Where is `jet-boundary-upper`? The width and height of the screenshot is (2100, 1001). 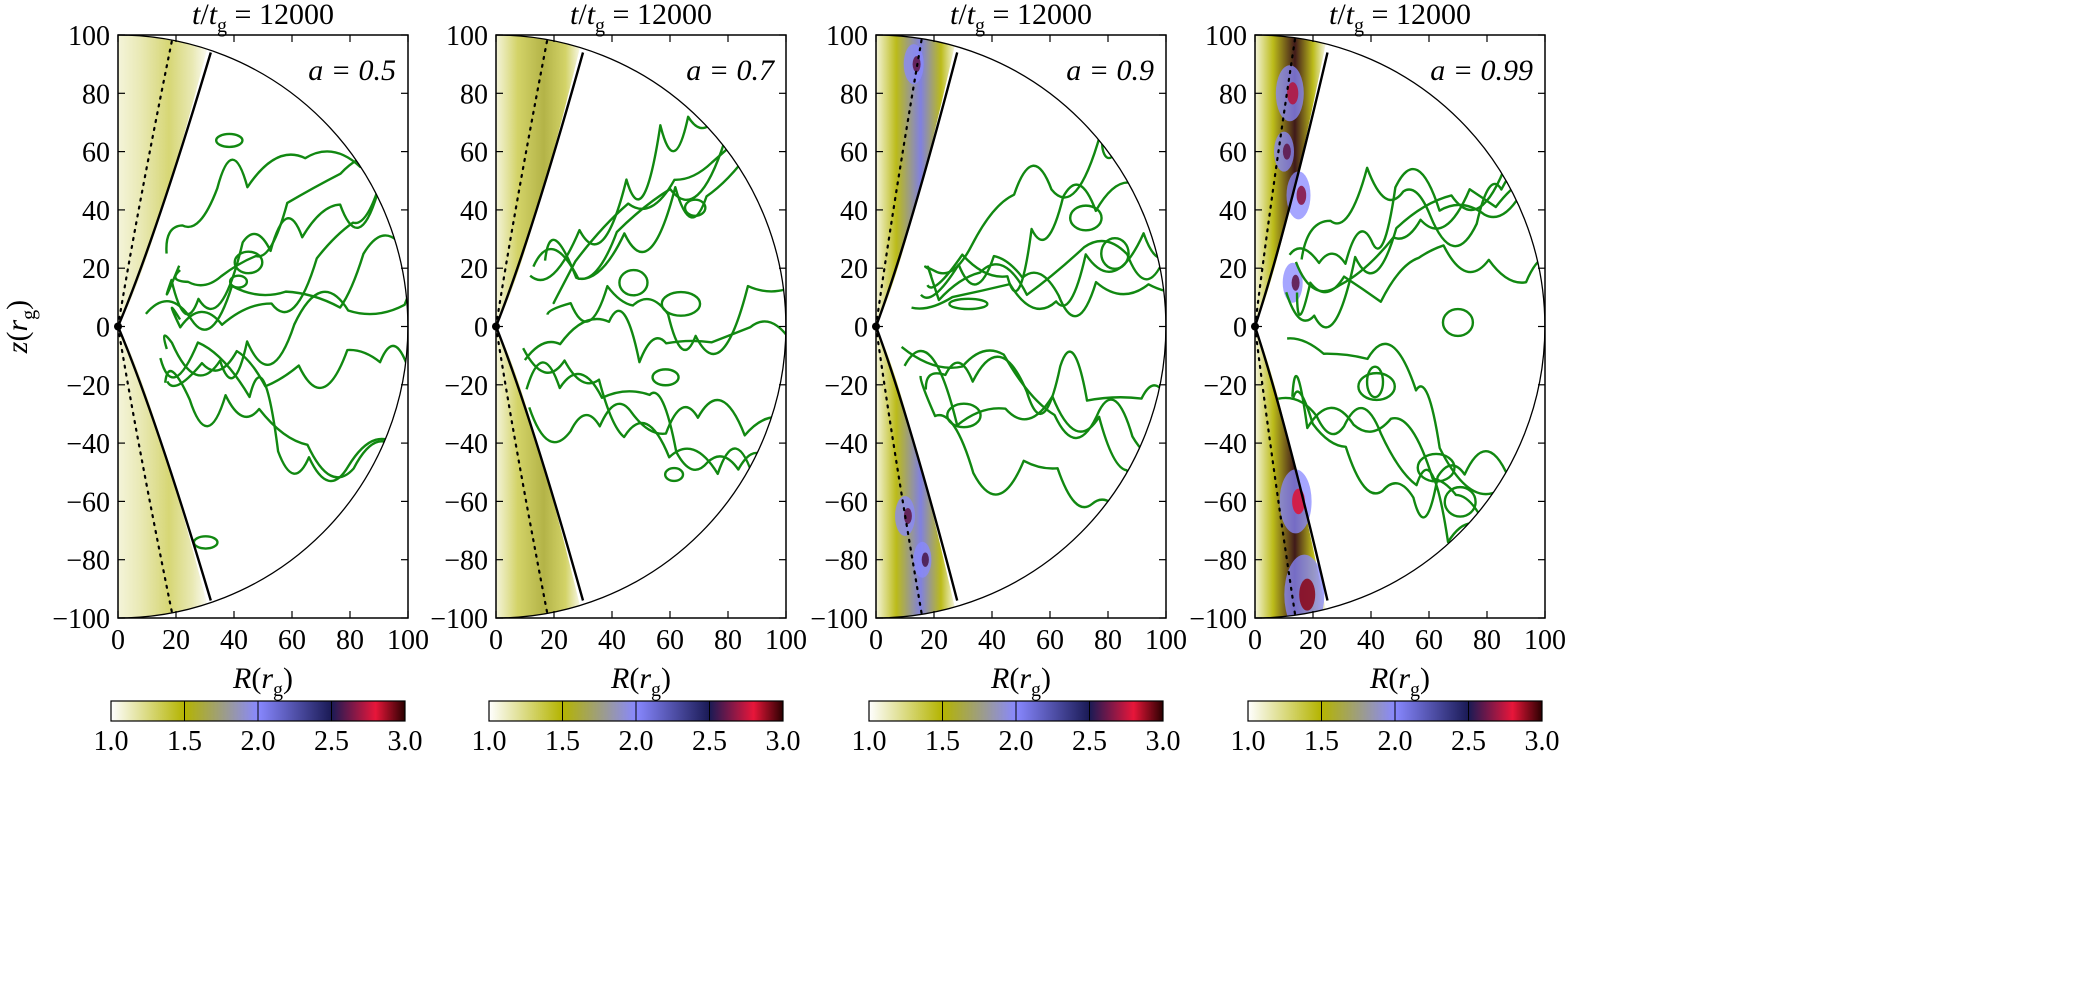
jet-boundary-upper is located at coordinates (165, 189).